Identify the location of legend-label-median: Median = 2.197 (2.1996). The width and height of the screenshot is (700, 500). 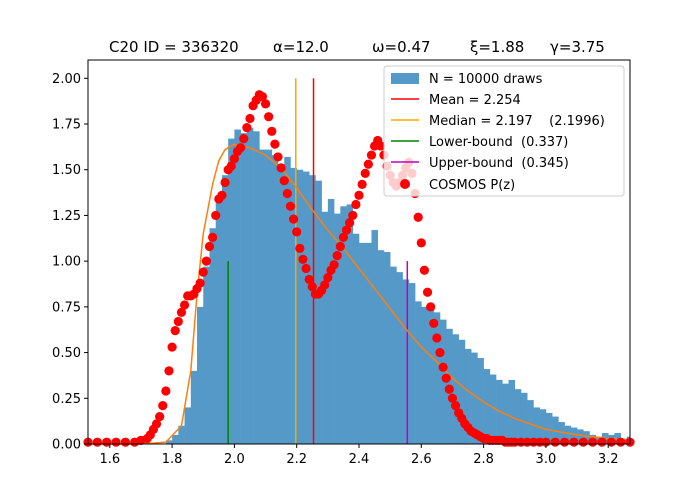
(517, 121).